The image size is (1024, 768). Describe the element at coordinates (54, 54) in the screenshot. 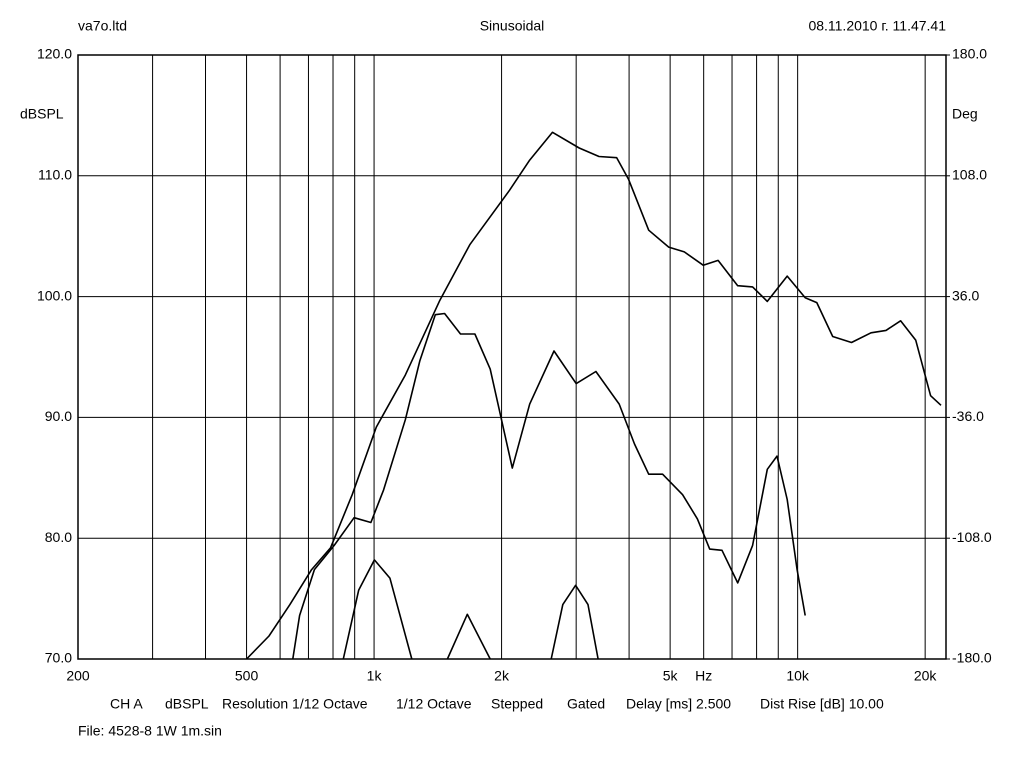

I see `y-tick-label: 120.0` at that location.